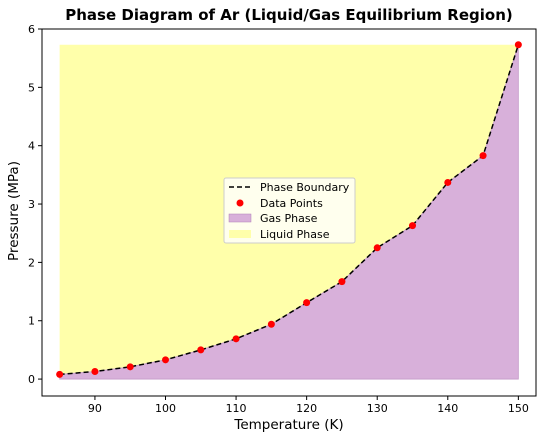 The width and height of the screenshot is (545, 440). What do you see at coordinates (240, 234) in the screenshot?
I see `legend-swatch-liquid-phase` at bounding box center [240, 234].